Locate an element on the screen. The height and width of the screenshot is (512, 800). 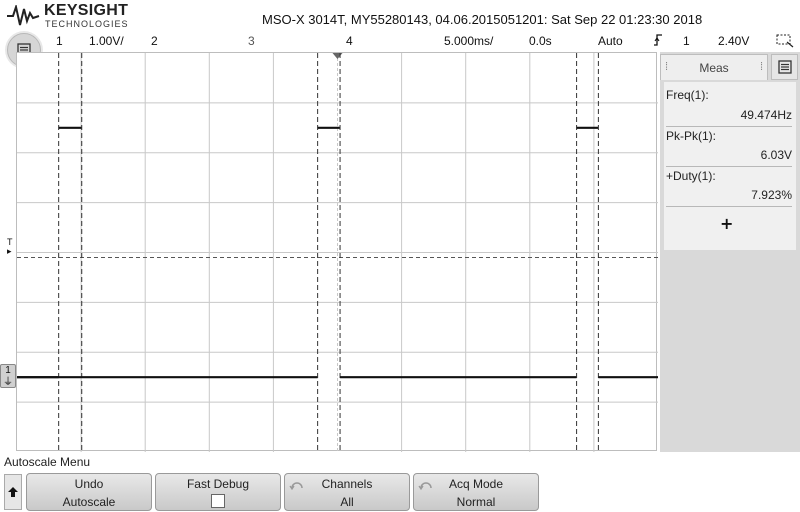
trigger-source: 1 is located at coordinates (686, 41).